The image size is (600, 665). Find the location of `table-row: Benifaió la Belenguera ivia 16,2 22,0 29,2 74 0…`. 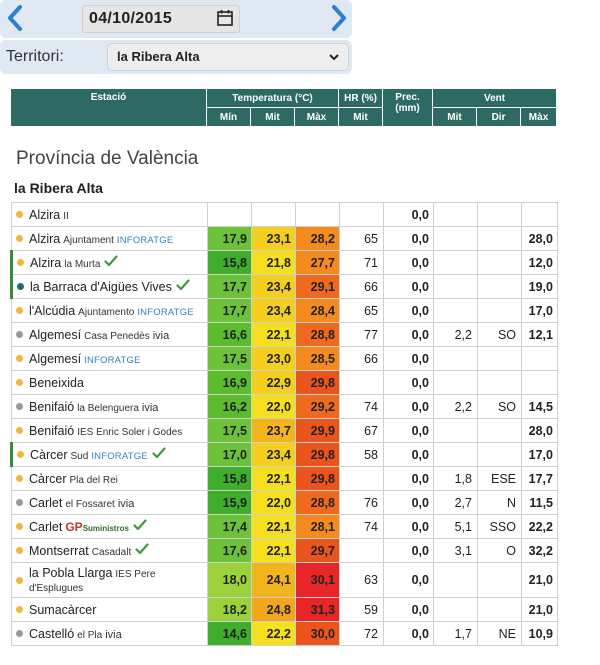

table-row: Benifaió la Belenguera ivia 16,2 22,0 29,2 74 0… is located at coordinates (284, 406).